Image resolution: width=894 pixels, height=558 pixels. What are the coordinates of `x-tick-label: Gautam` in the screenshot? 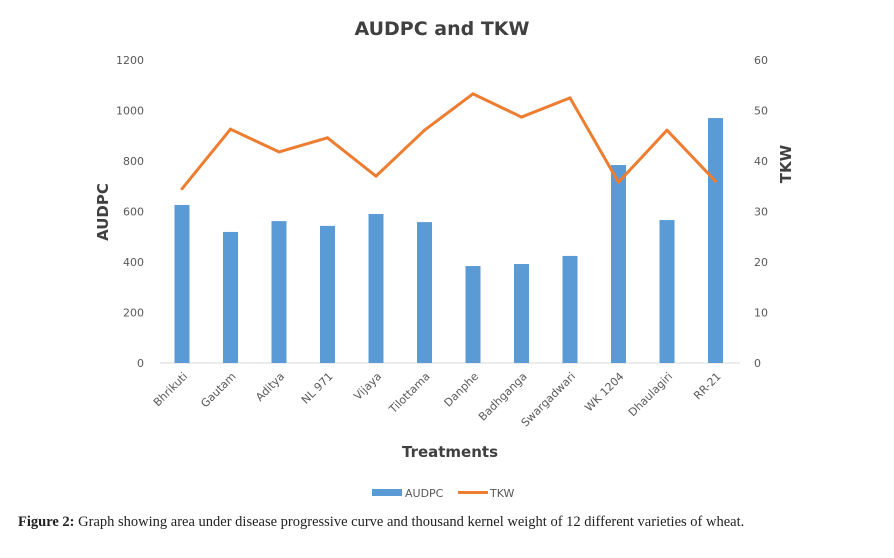 It's located at (218, 390).